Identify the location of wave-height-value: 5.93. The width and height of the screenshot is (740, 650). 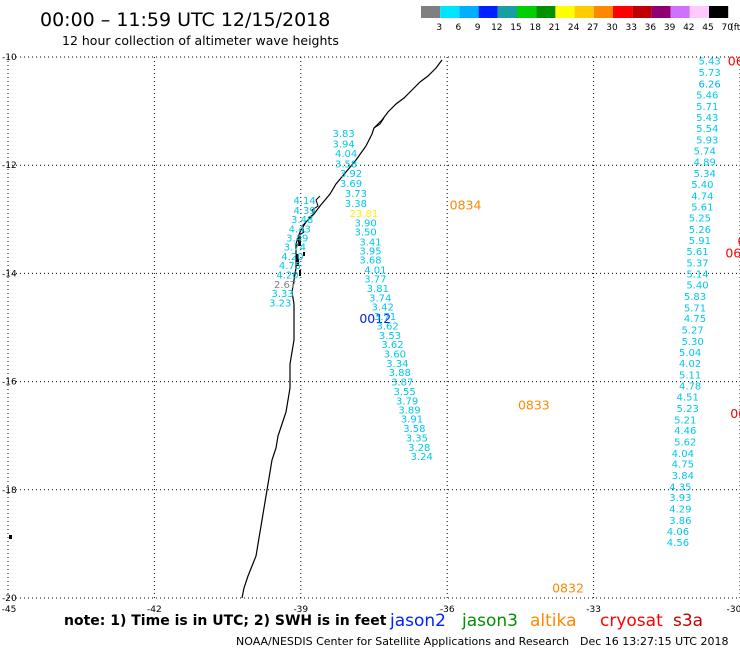
(707, 141).